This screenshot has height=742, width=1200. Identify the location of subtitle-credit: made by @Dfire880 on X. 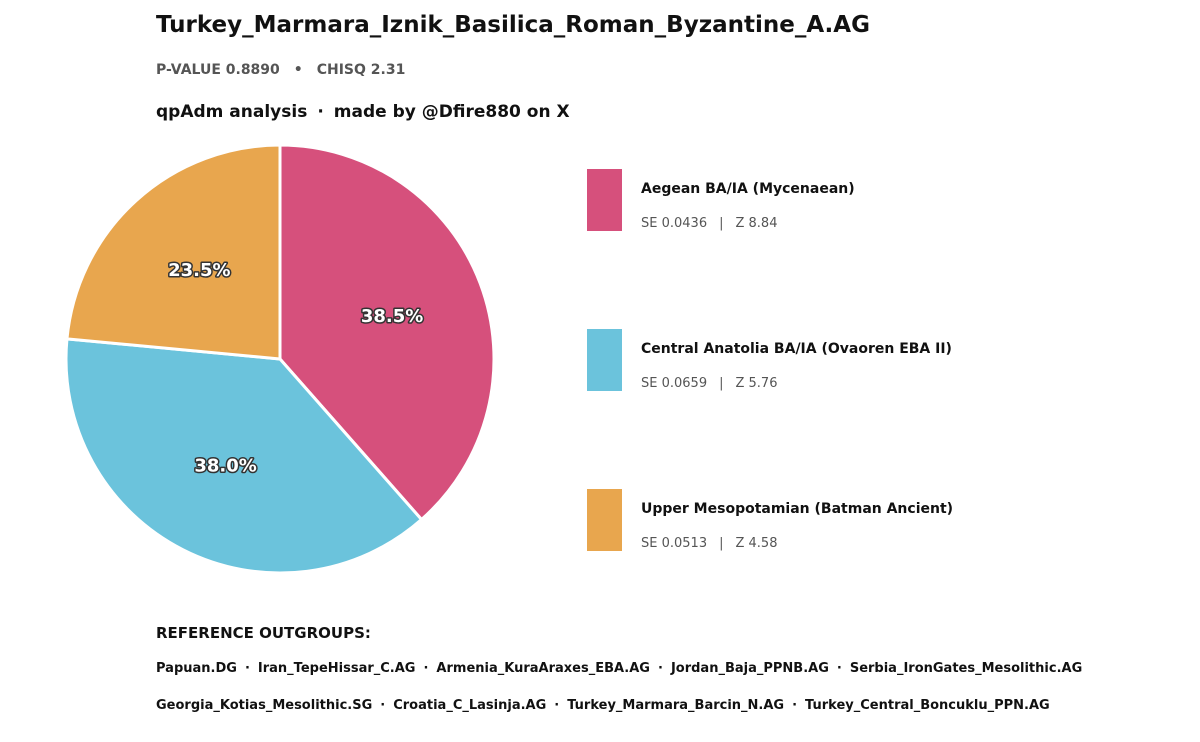
(451, 112).